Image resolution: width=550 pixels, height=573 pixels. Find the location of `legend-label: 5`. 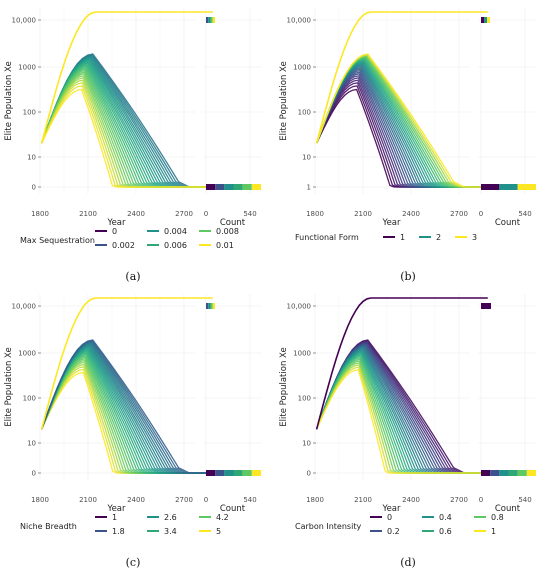

legend-label: 5 is located at coordinates (218, 531).